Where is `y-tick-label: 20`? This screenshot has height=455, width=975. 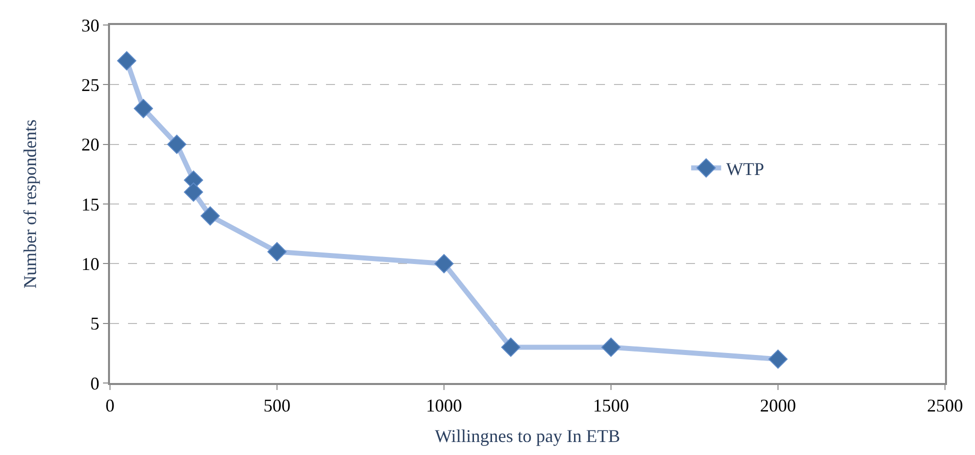
y-tick-label: 20 is located at coordinates (90, 144).